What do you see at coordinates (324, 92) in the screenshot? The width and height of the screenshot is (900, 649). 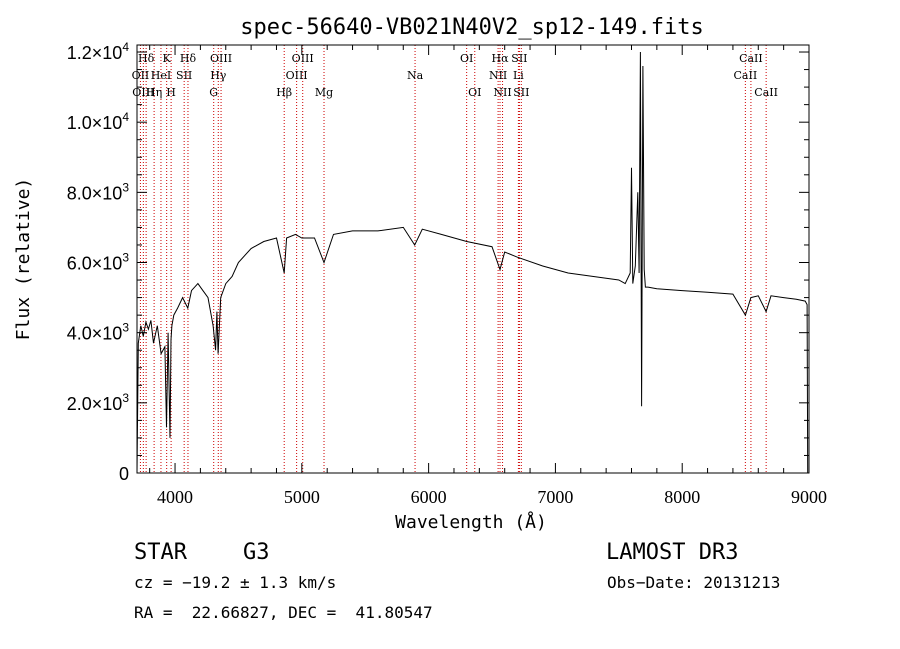 I see `line-label: Mg` at bounding box center [324, 92].